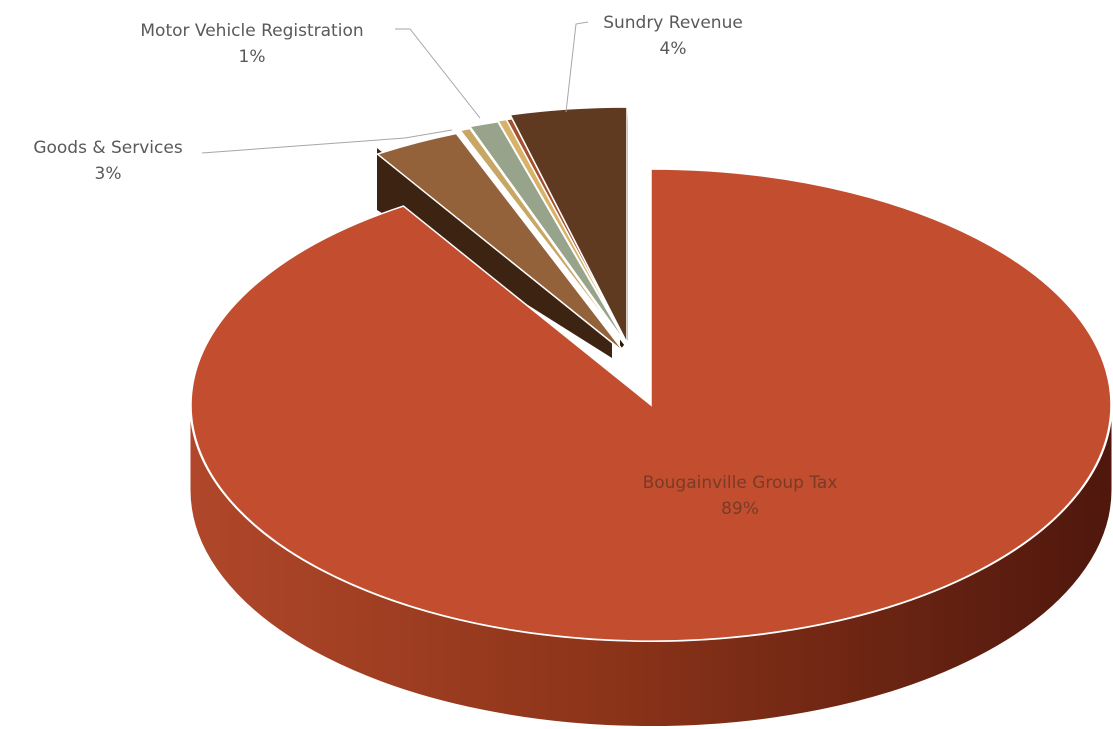 This screenshot has height=729, width=1113. I want to click on label-bougainville-name: Bougainville Group Tax, so click(740, 483).